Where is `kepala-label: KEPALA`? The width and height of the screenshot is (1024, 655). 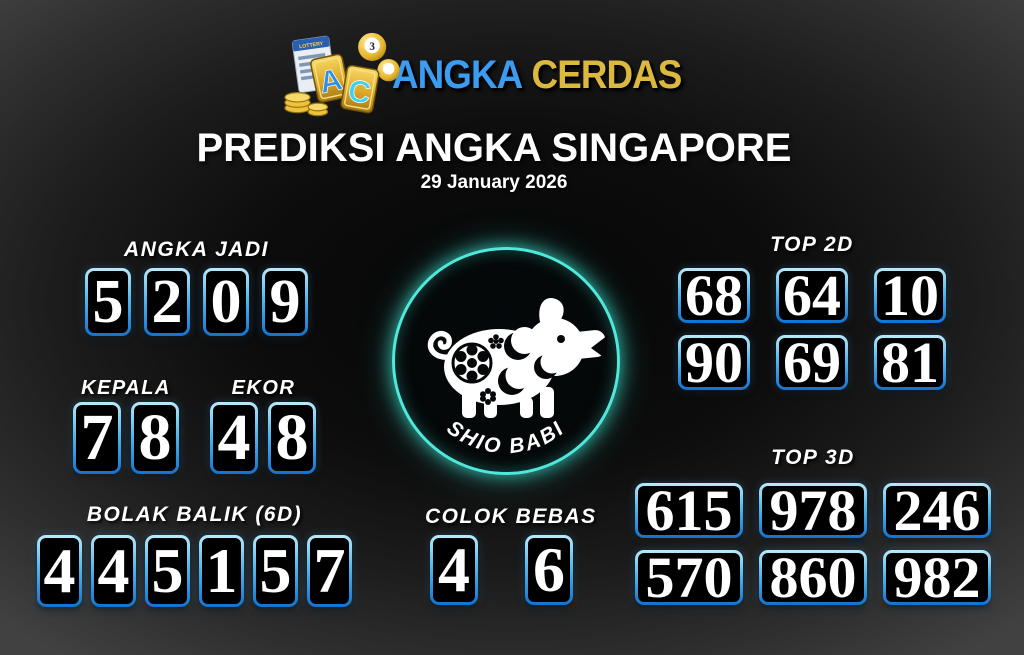 kepala-label: KEPALA is located at coordinates (126, 388).